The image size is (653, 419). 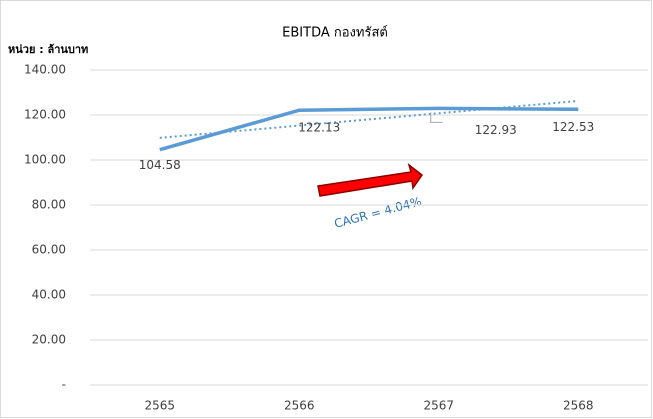 What do you see at coordinates (49, 250) in the screenshot?
I see `y-tick-label: 60.00` at bounding box center [49, 250].